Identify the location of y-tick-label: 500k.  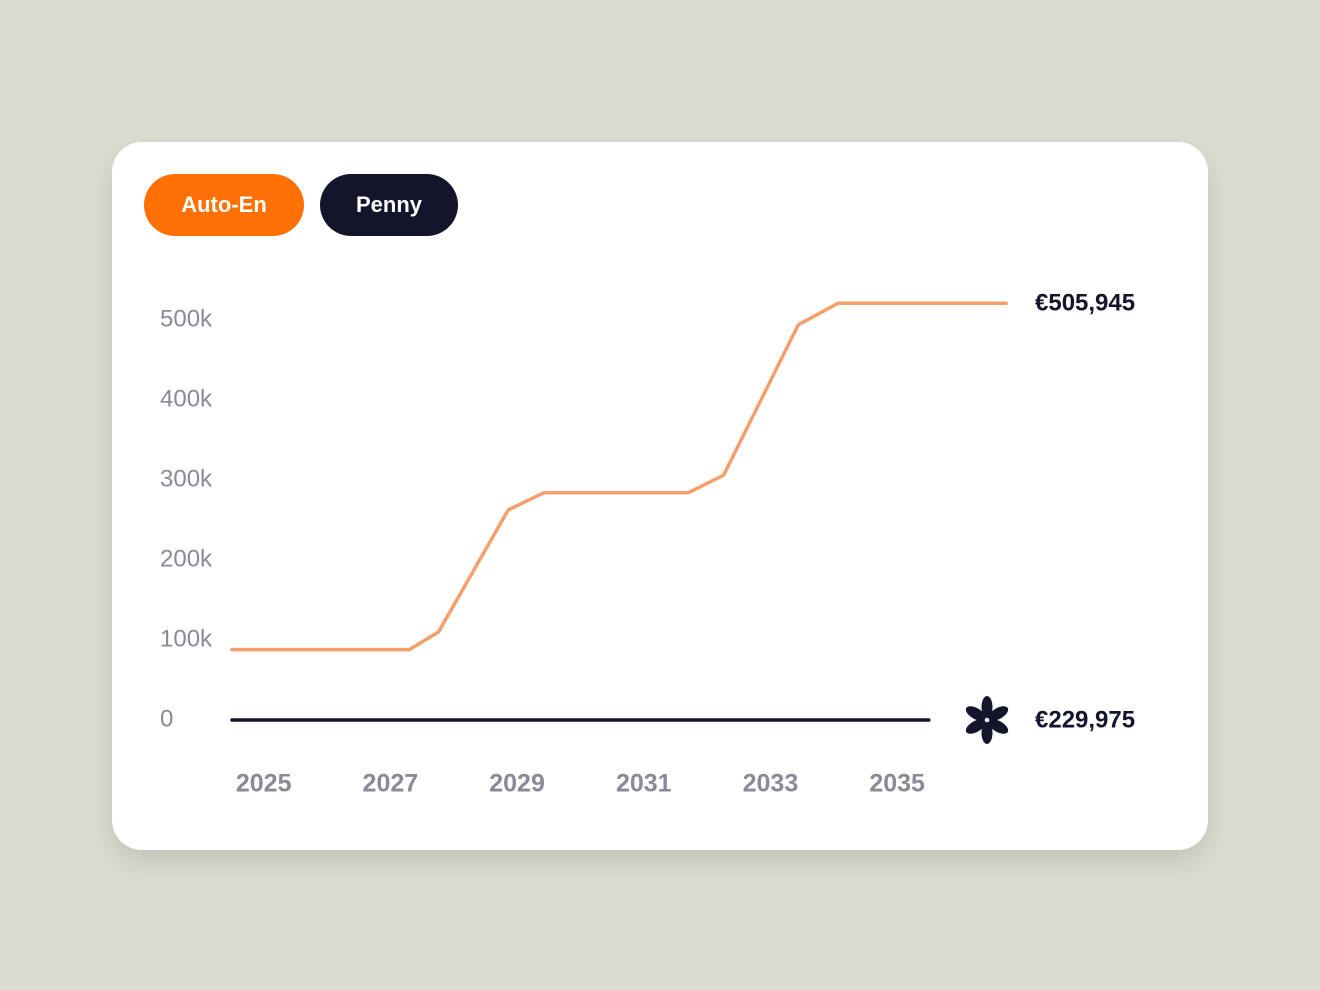
(186, 318).